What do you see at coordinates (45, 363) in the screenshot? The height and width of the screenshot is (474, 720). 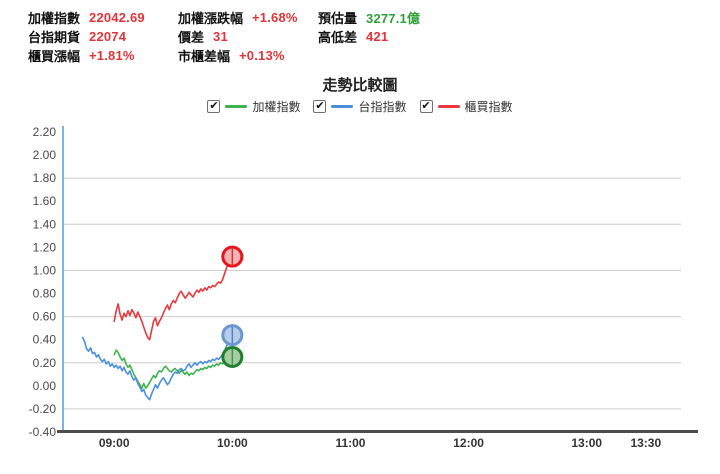 I see `y-tick-label: 0.20` at bounding box center [45, 363].